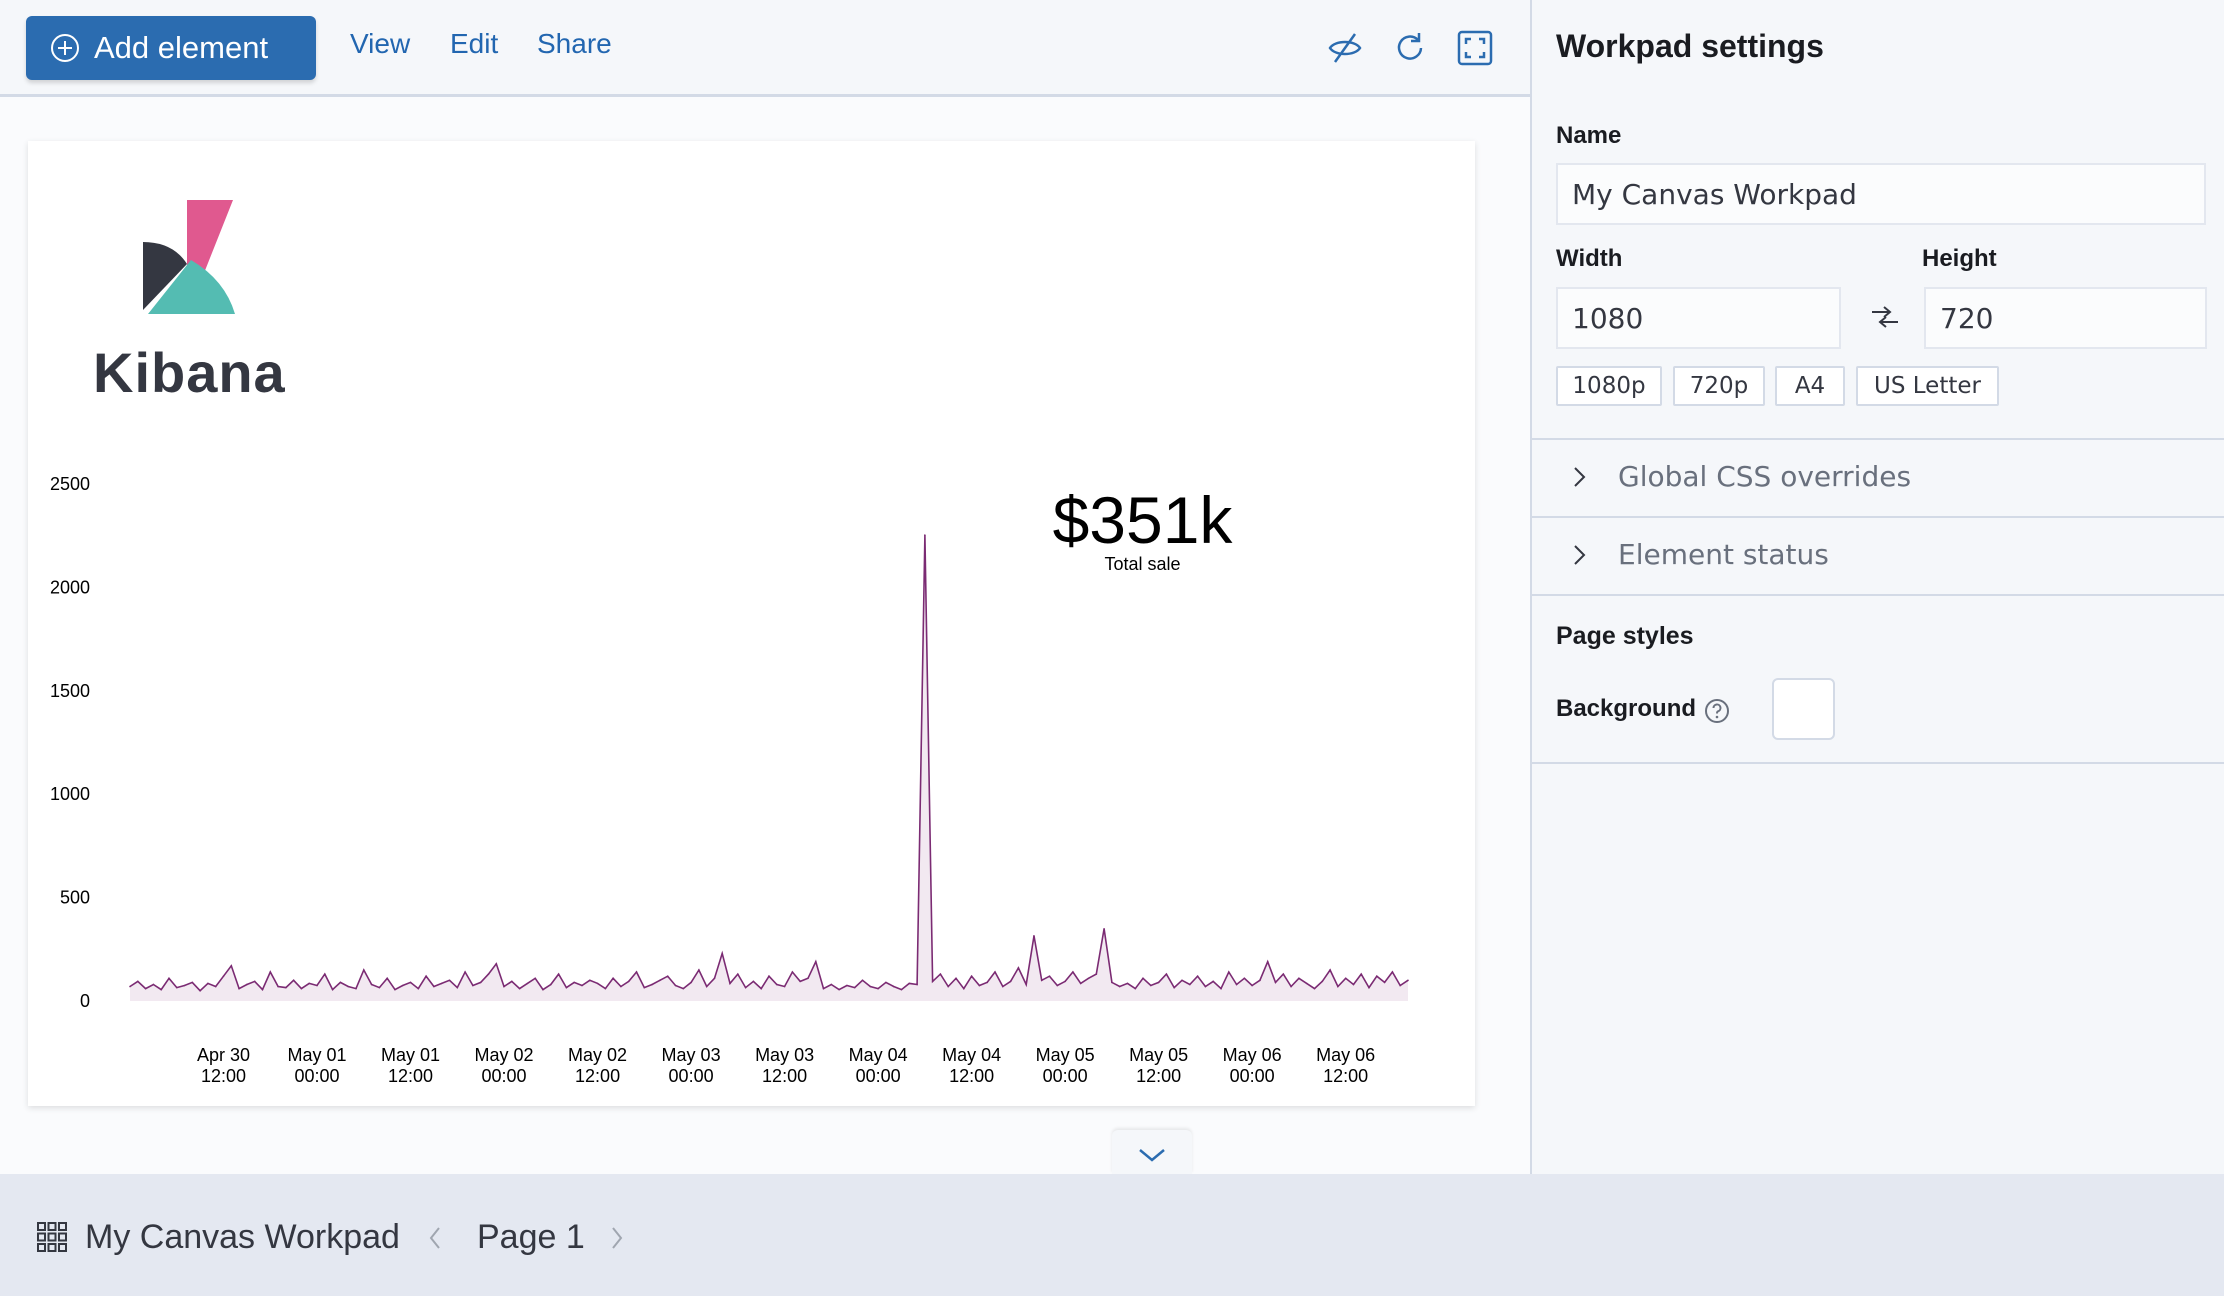  I want to click on workpad-name: My Canvas Workpad, so click(242, 1237).